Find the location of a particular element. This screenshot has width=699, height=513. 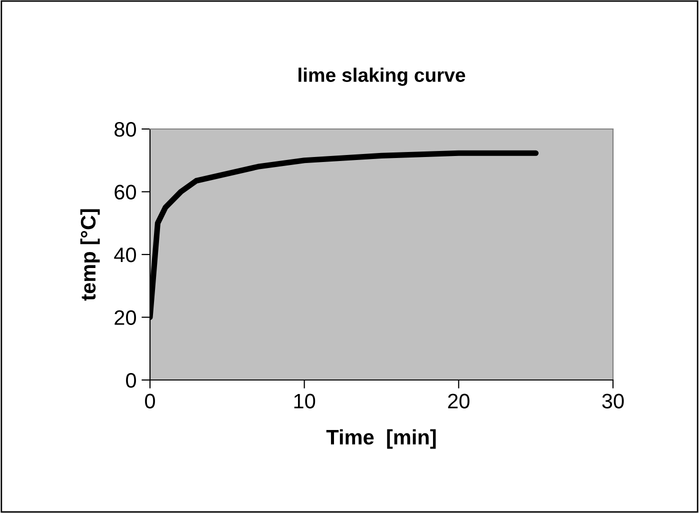

x-tick-label: 20 is located at coordinates (459, 401).